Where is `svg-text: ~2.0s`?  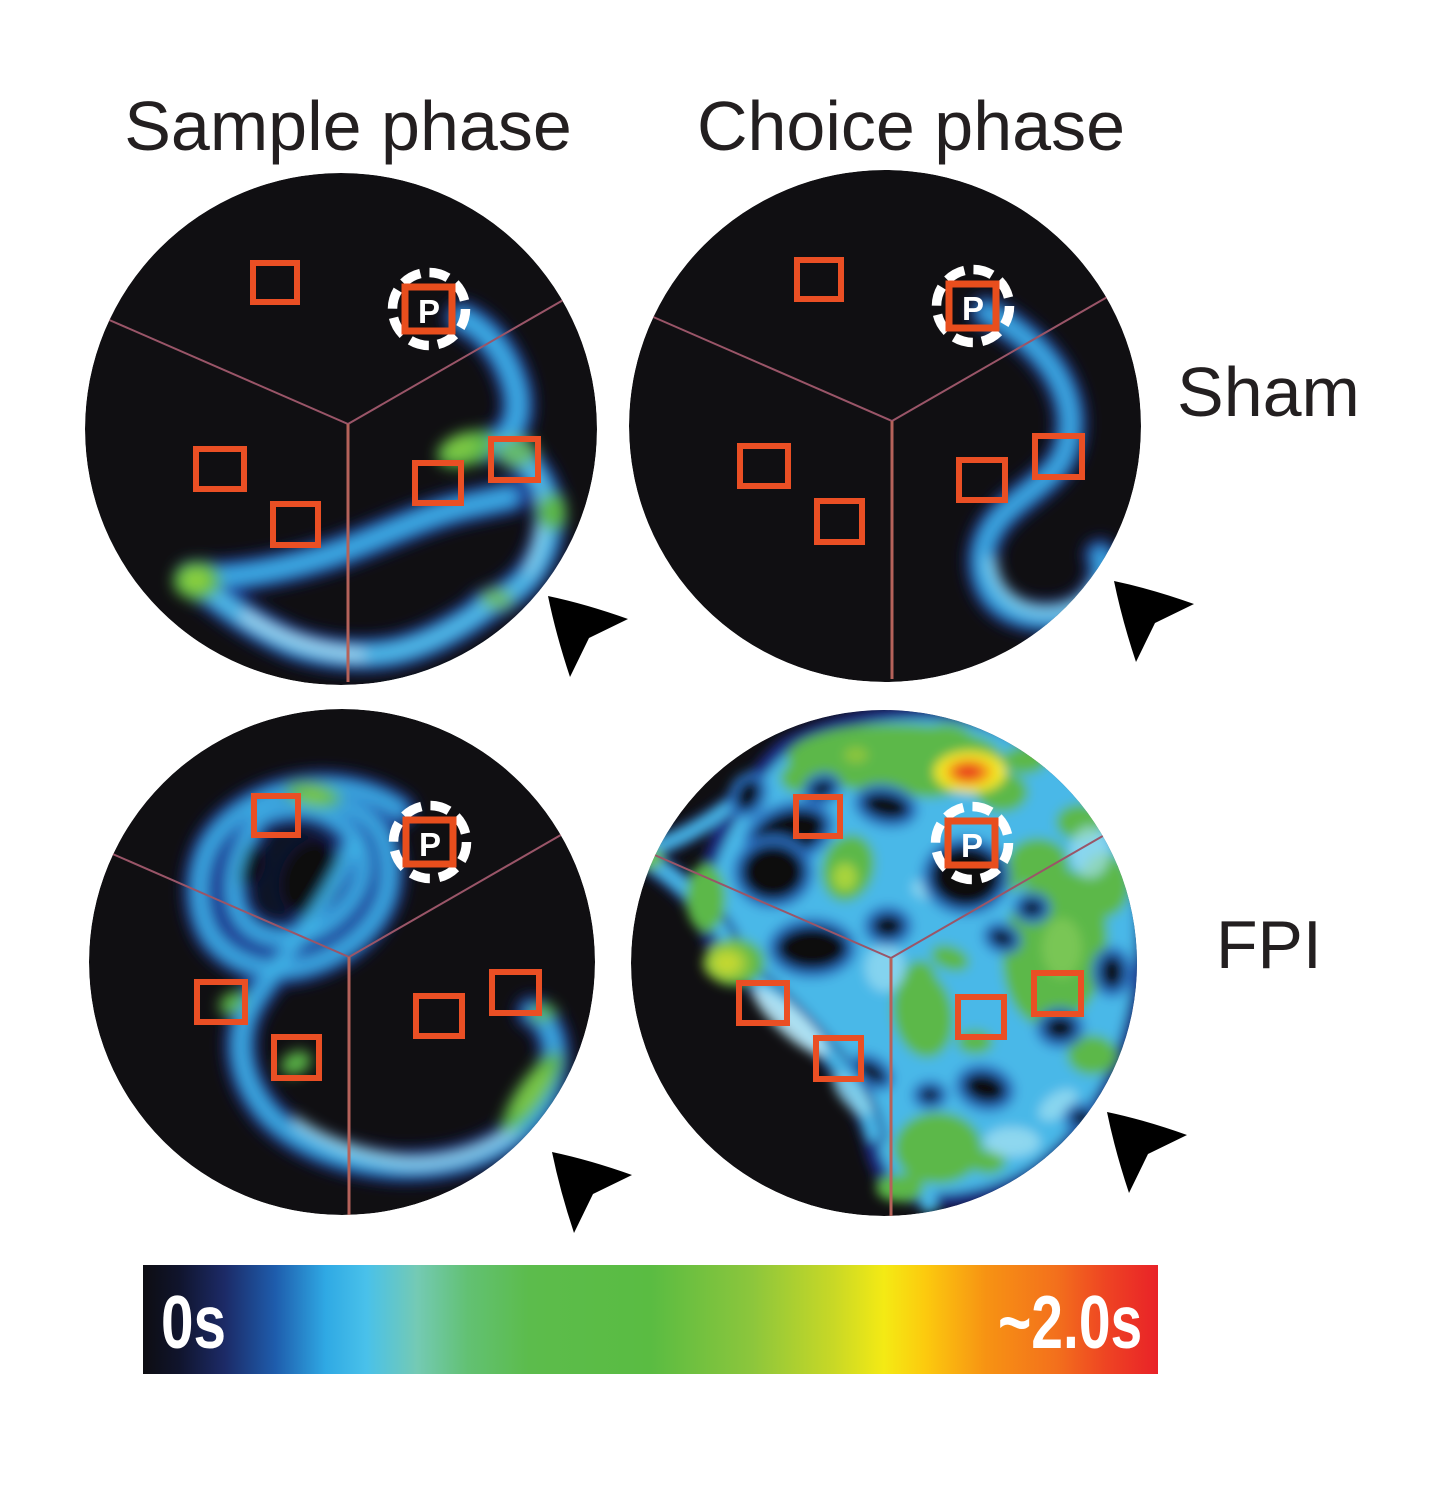 svg-text: ~2.0s is located at coordinates (1070, 1323).